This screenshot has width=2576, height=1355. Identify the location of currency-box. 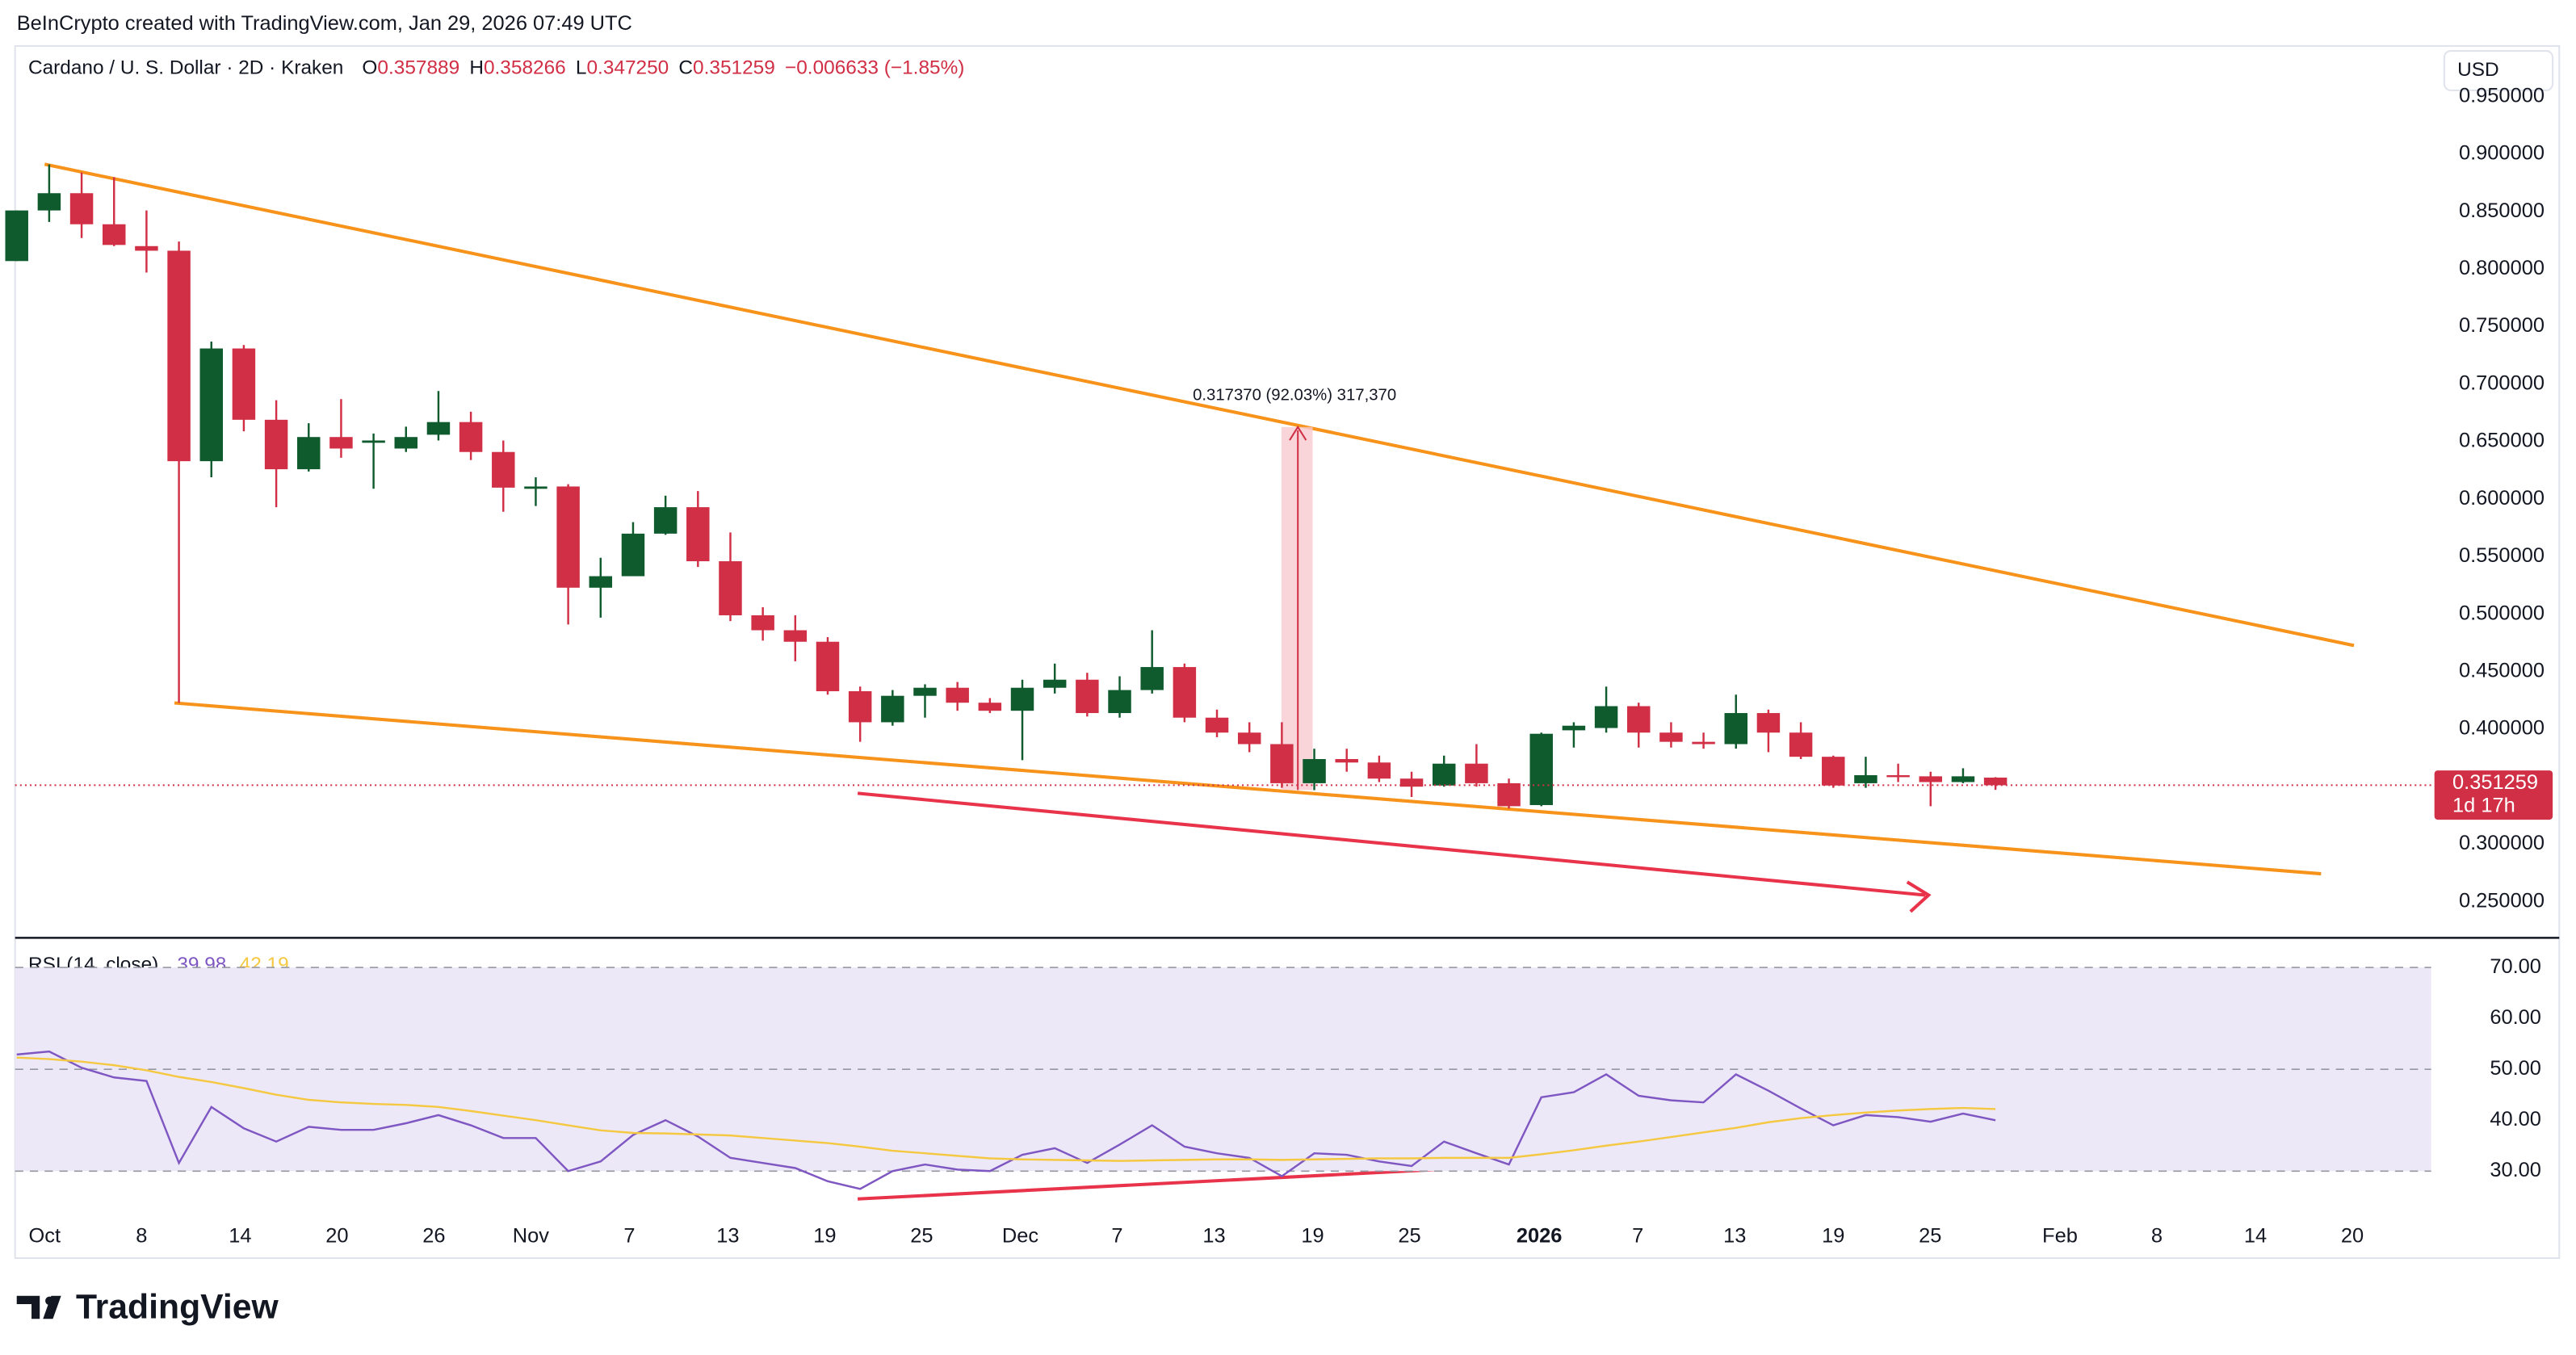
(2498, 70).